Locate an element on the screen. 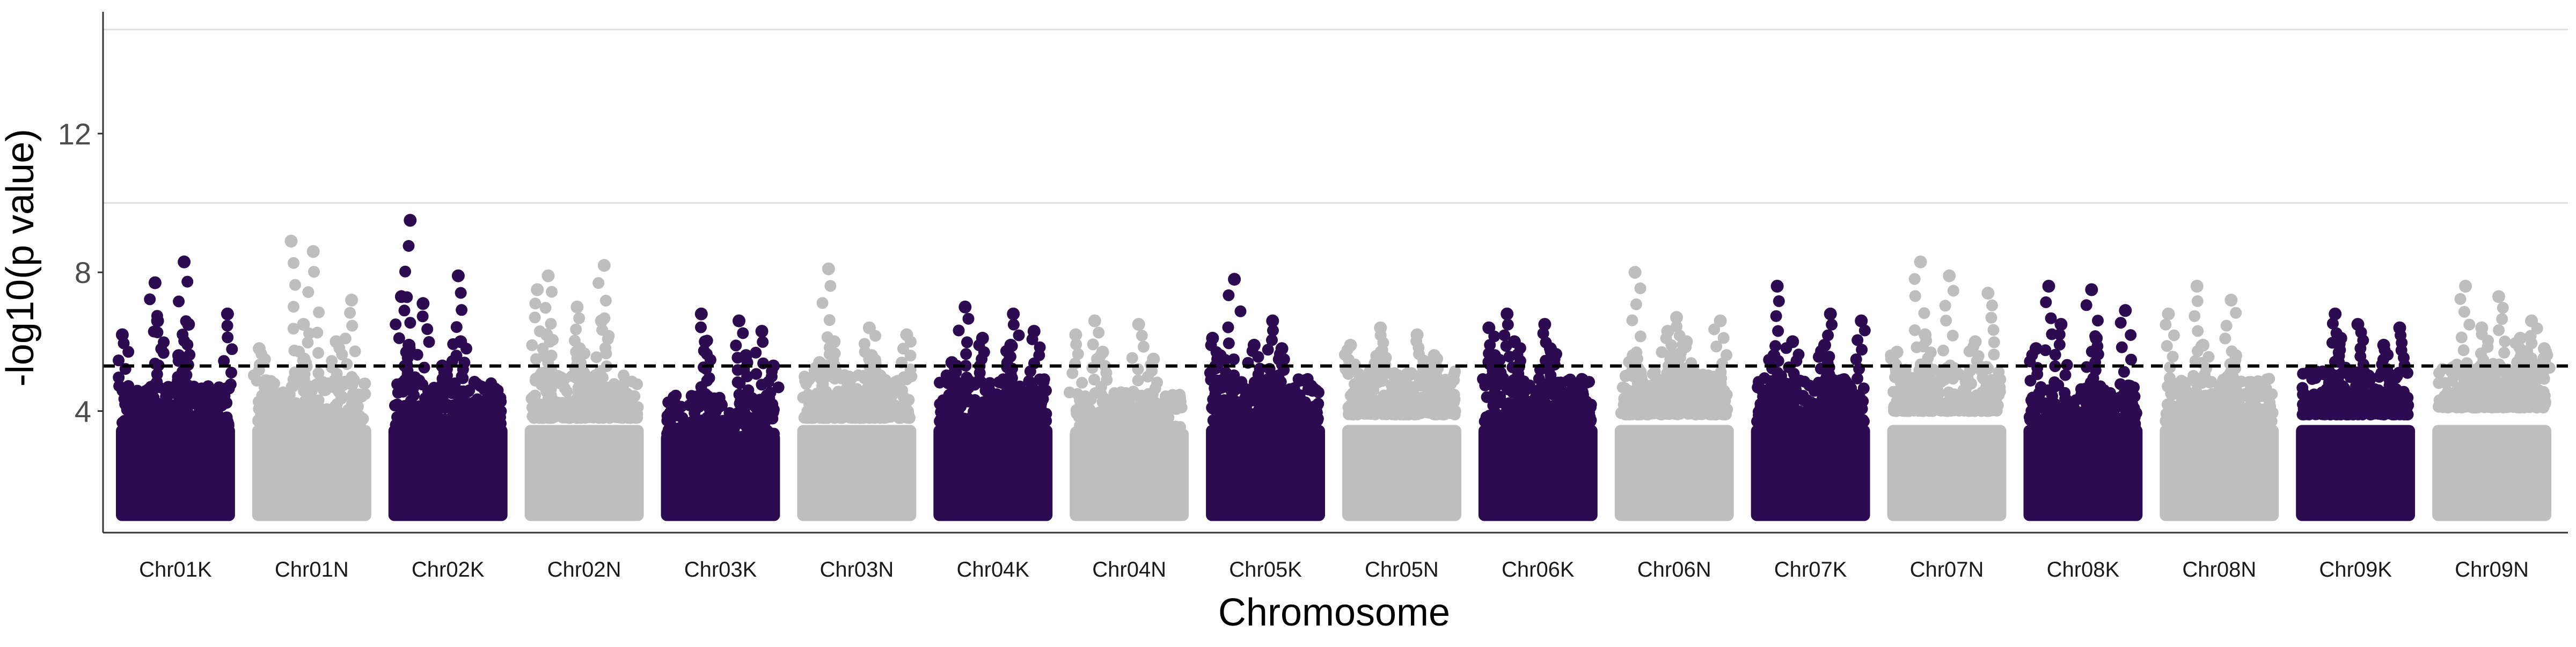 The image size is (2576, 647). chromosome-group-Chr06K is located at coordinates (1537, 414).